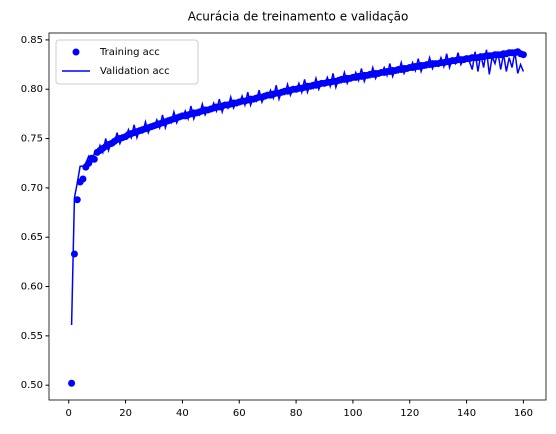  Describe the element at coordinates (129, 52) in the screenshot. I see `legend-label: Training acc` at that location.